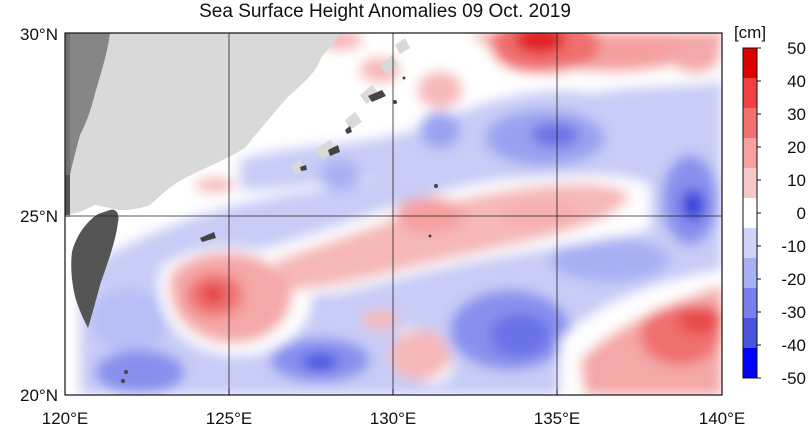 Image resolution: width=811 pixels, height=432 pixels. Describe the element at coordinates (793, 312) in the screenshot. I see `colorbar-tick-label: -30` at that location.